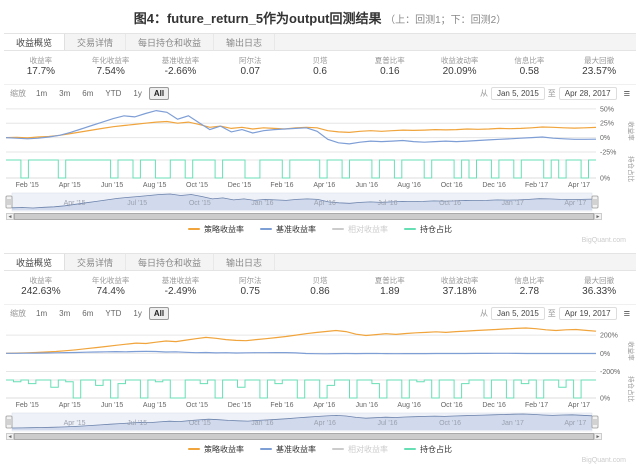 The height and width of the screenshot is (468, 640). What do you see at coordinates (112, 185) in the screenshot?
I see `svg-text: Jun '15` at bounding box center [112, 185].